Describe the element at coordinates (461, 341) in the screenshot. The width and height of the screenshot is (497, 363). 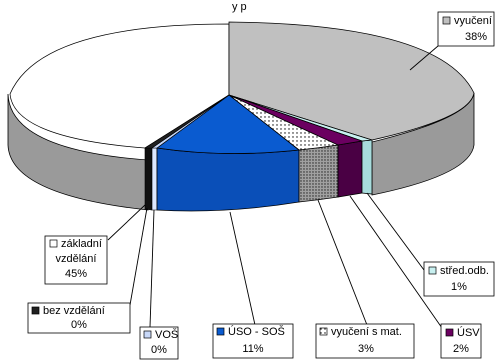
I see `label-usv: ÚSV 2%` at that location.